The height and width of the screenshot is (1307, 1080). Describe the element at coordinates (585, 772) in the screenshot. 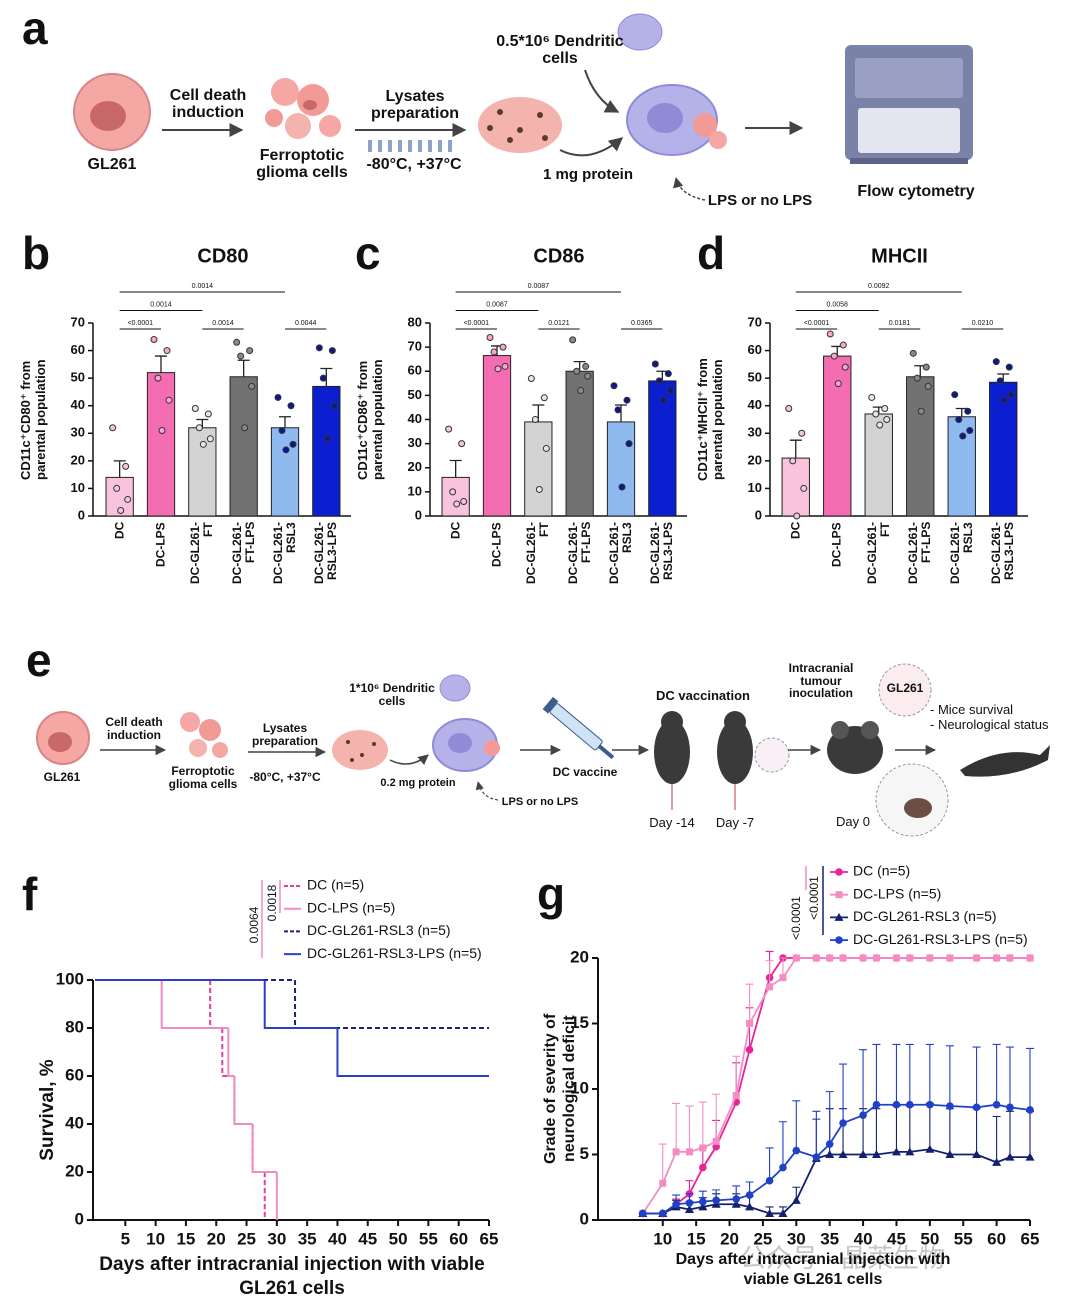

I see `schematic-label: DC vaccine` at that location.